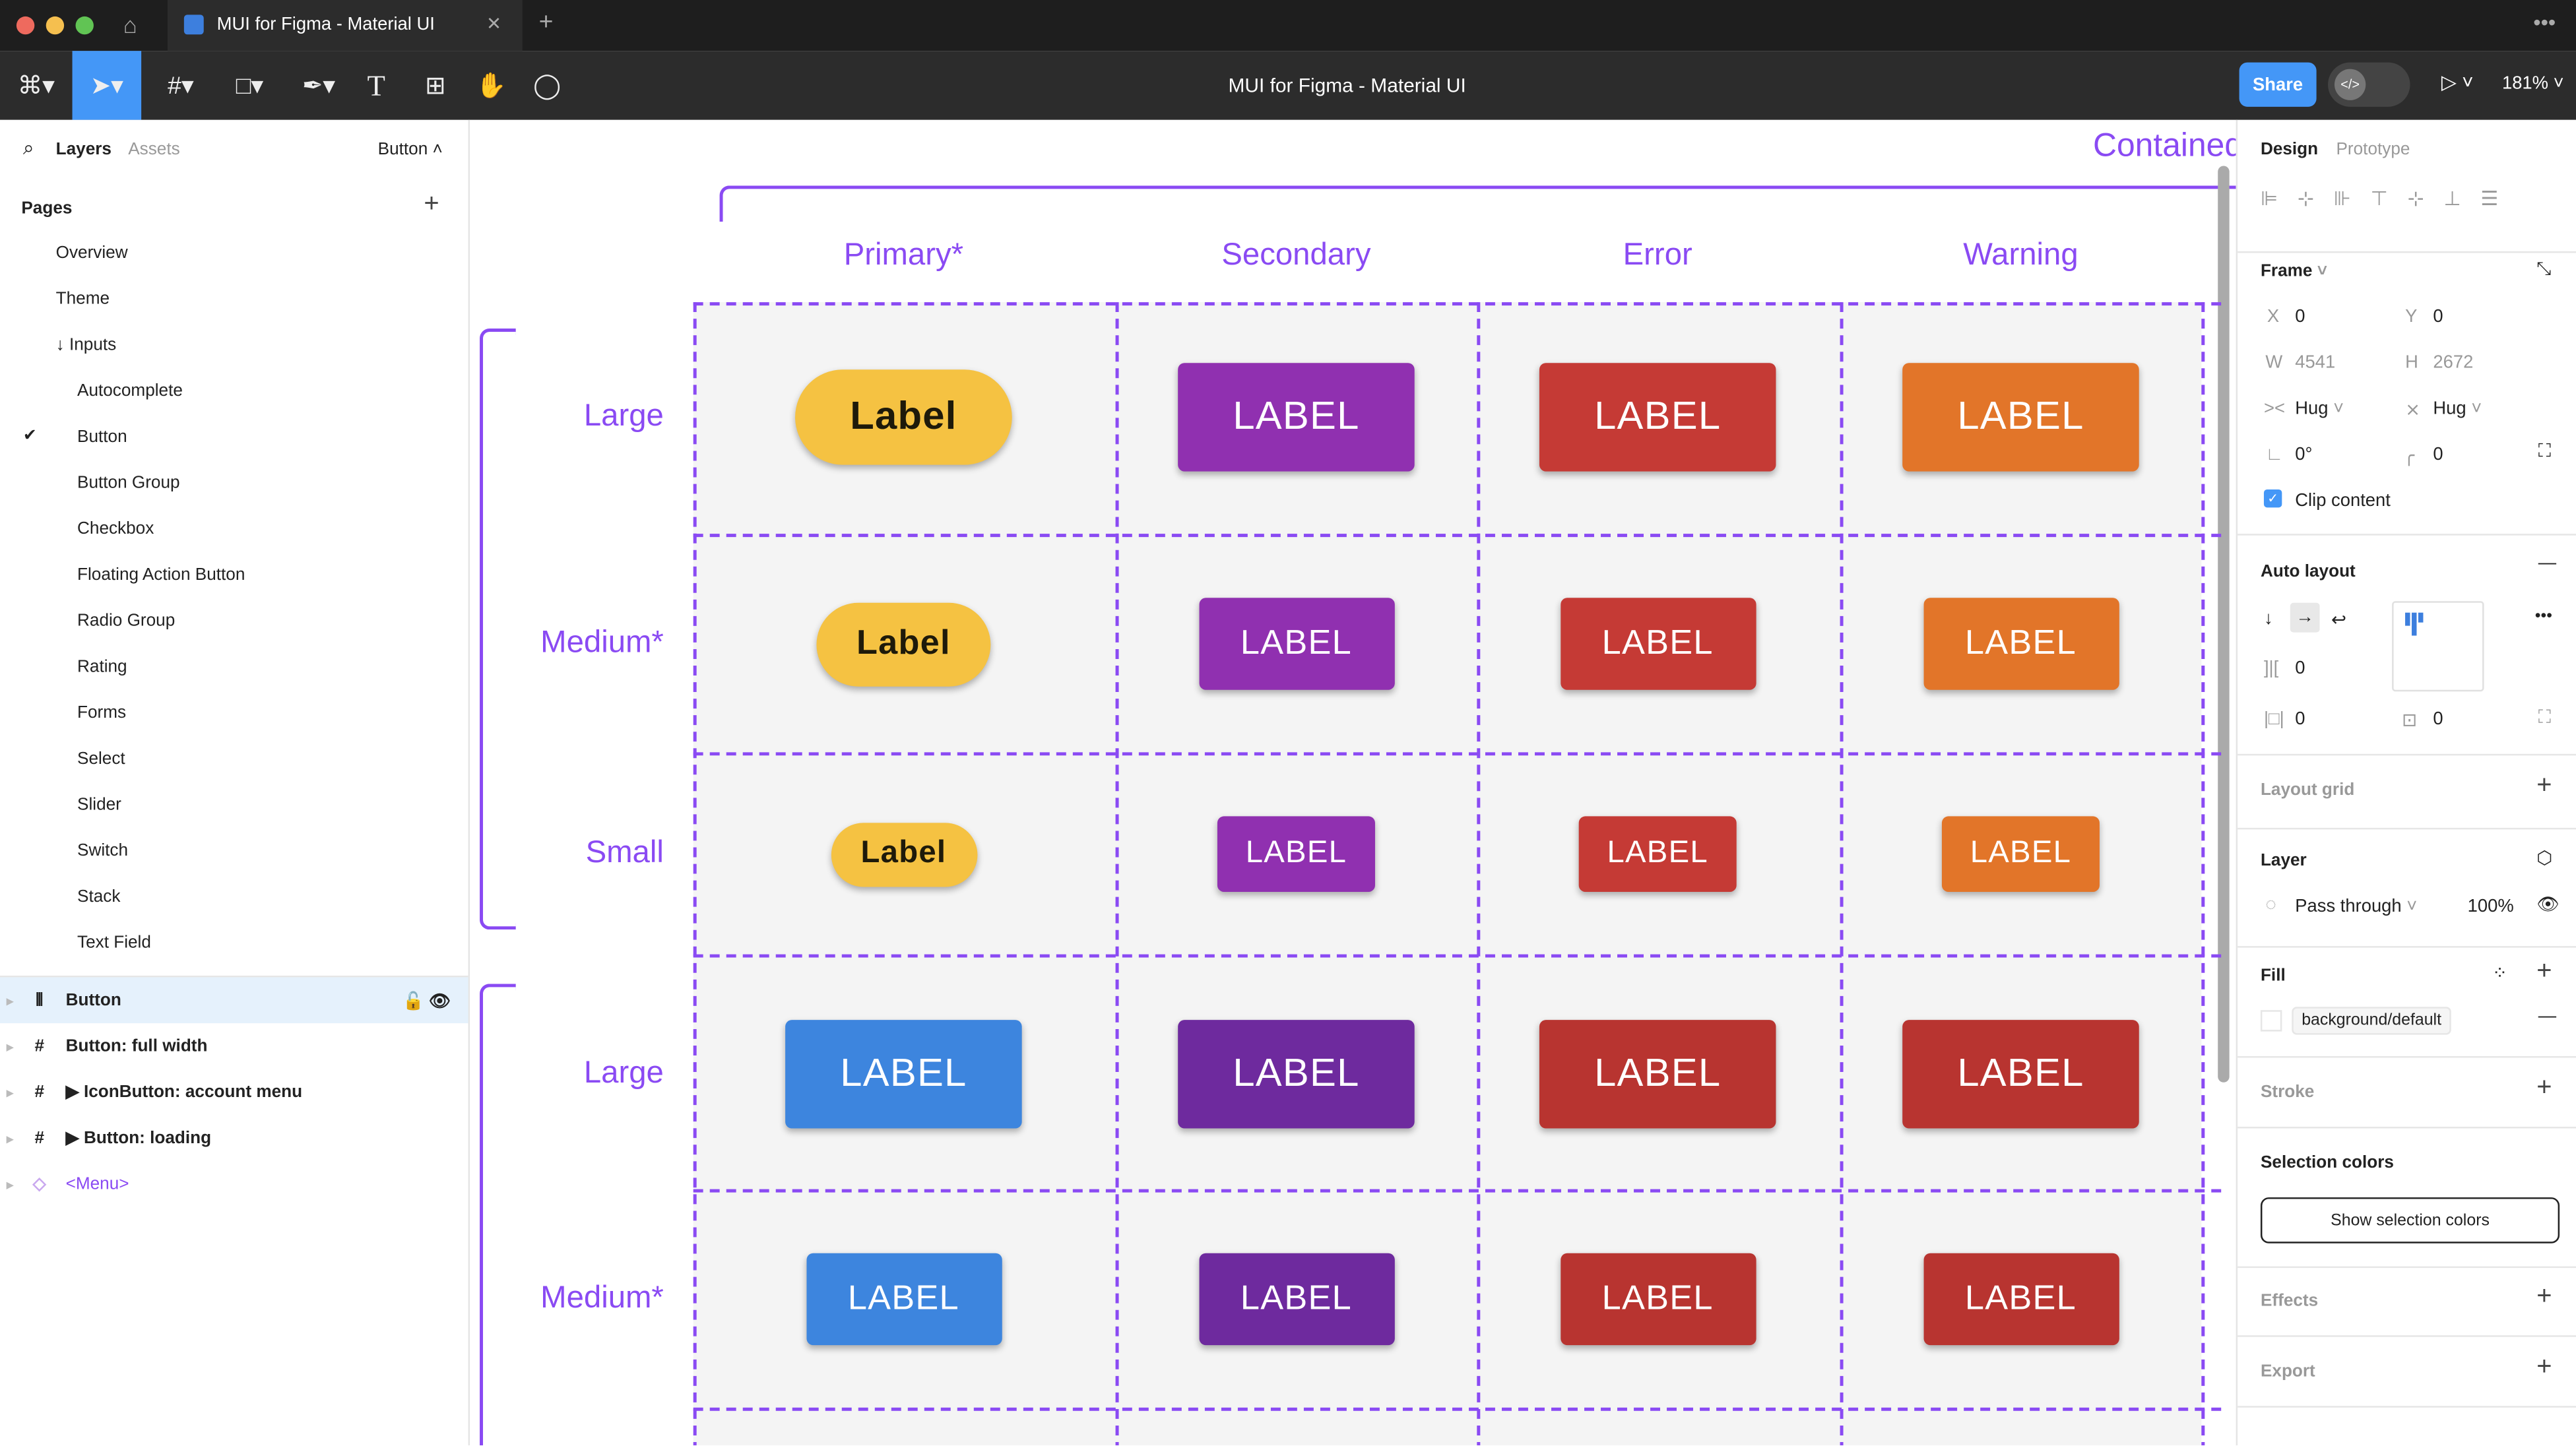  I want to click on frame-title: Frame ˅, so click(2293, 271).